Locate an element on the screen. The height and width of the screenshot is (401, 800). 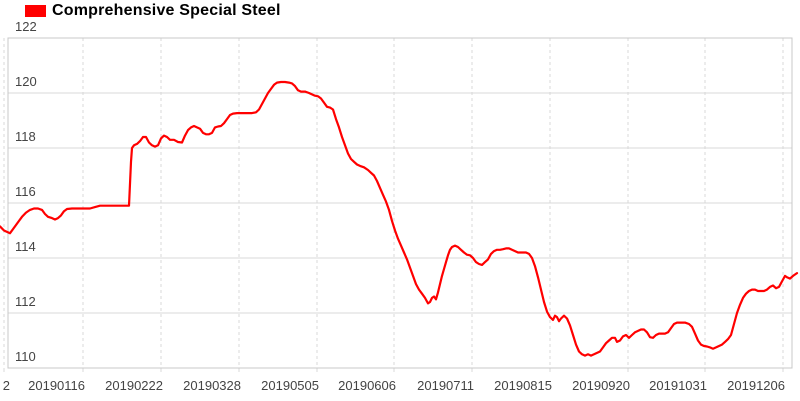
x-tick-label: 20190222 is located at coordinates (134, 385).